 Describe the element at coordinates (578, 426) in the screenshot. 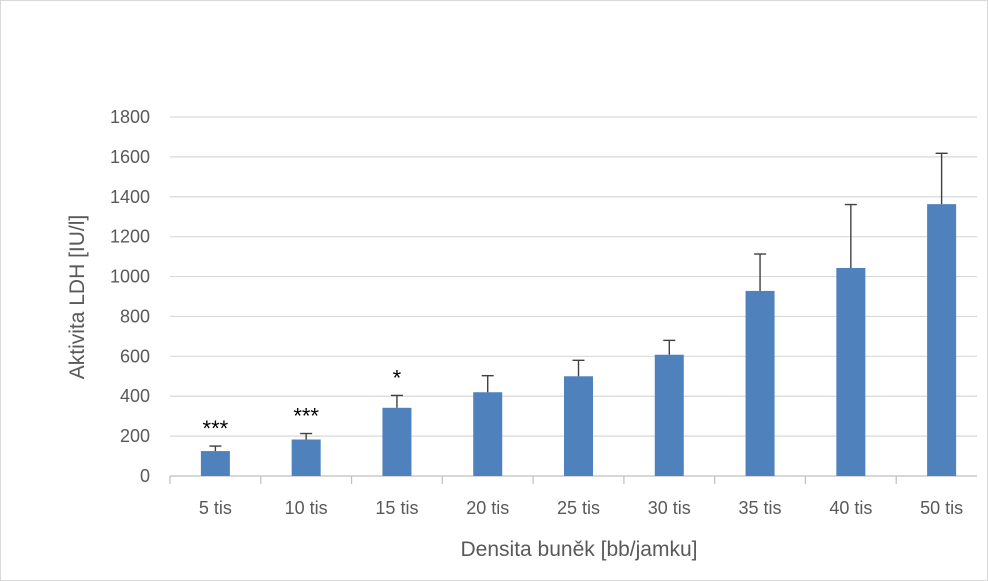

I see `bar-25-tis` at that location.